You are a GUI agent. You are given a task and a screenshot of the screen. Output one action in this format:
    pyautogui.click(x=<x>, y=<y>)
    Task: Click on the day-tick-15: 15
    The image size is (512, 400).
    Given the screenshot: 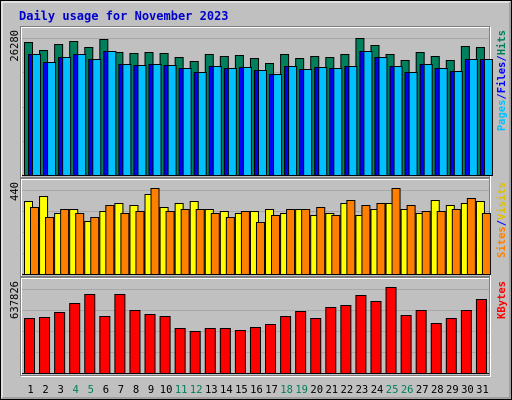 What is the action you would take?
    pyautogui.click(x=241, y=390)
    